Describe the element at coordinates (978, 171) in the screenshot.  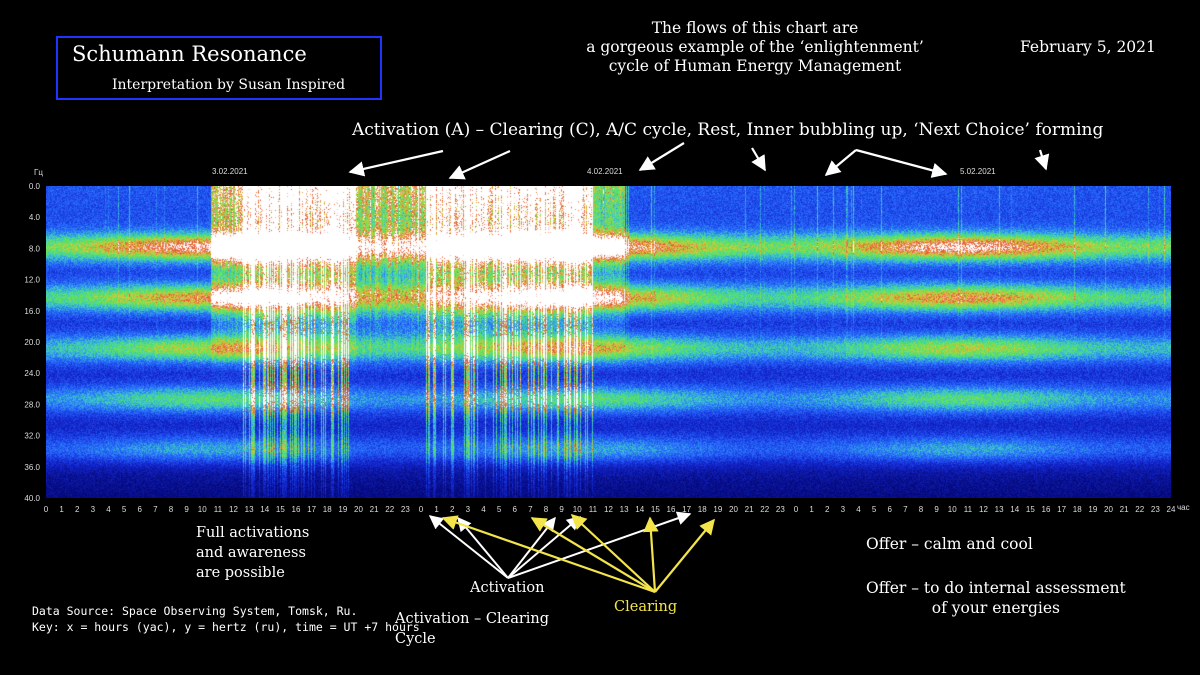
I see `date-label: 5.02.2021` at that location.